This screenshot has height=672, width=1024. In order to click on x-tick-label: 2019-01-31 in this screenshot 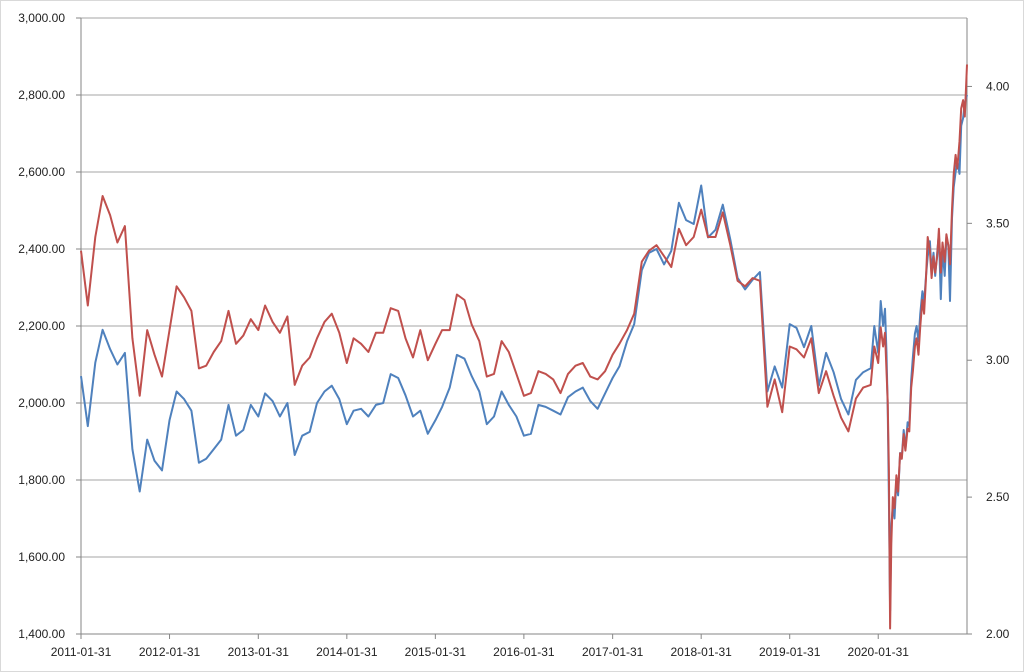, I will do `click(790, 652)`.